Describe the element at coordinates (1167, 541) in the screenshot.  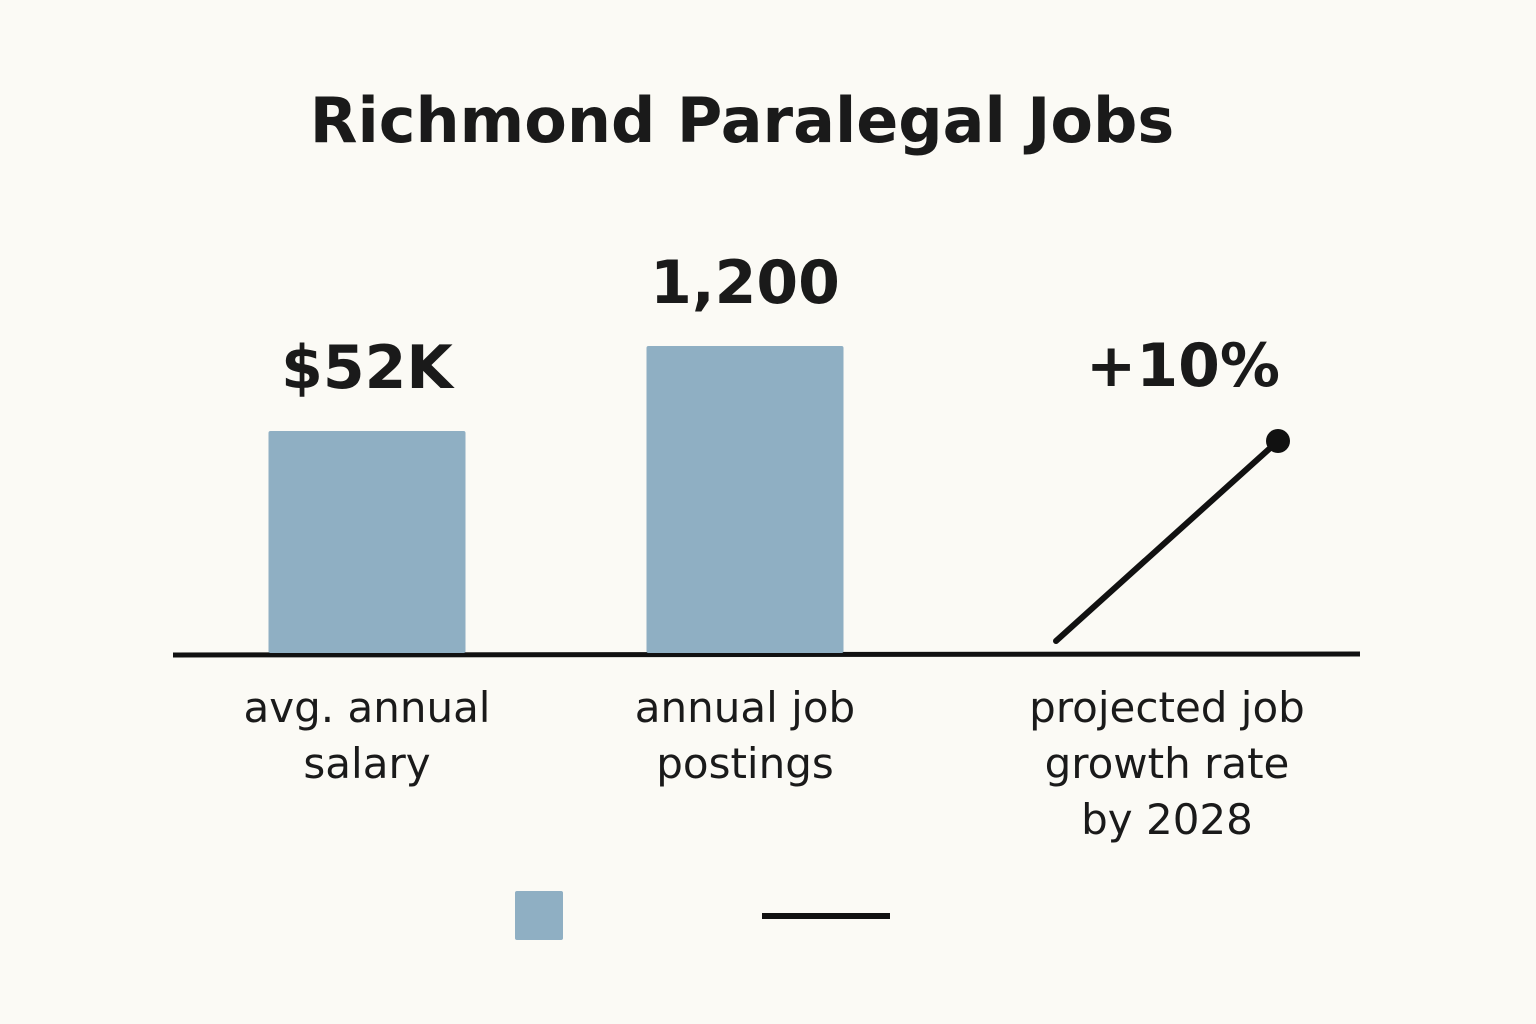
I see `growth-line` at that location.